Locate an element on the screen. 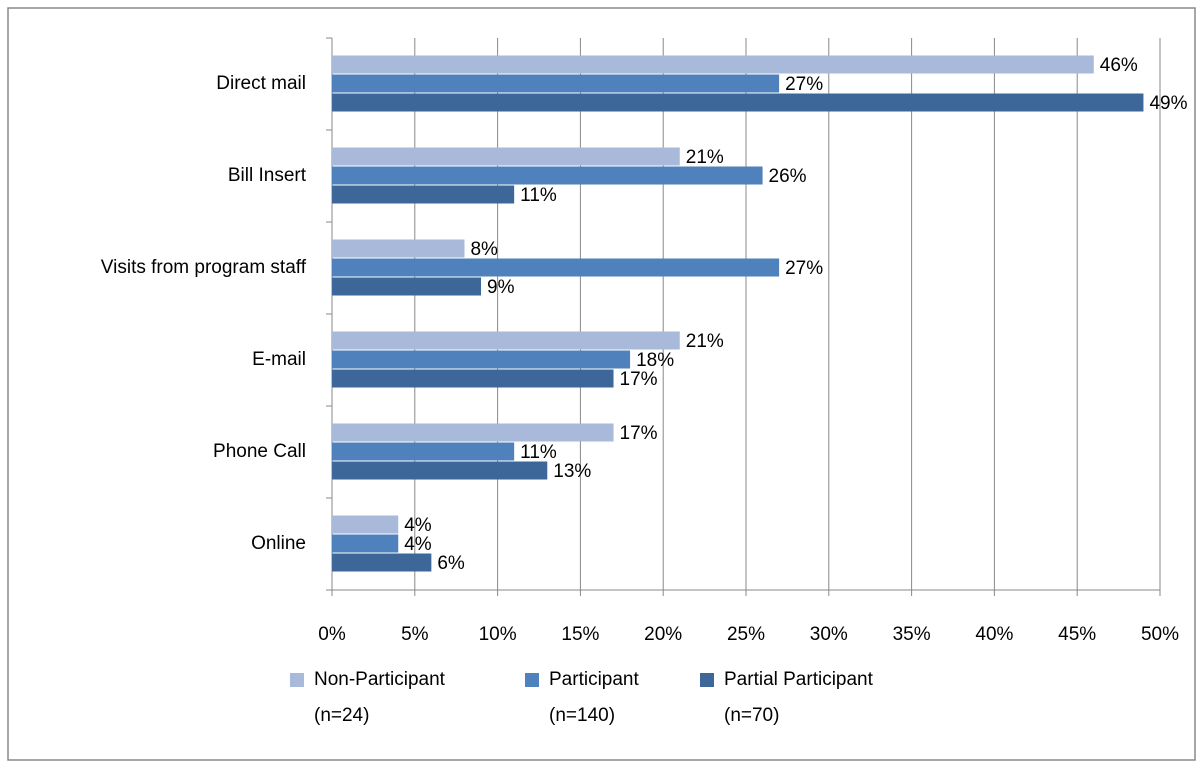  y-tick-label: Visits from program staff is located at coordinates (204, 267).